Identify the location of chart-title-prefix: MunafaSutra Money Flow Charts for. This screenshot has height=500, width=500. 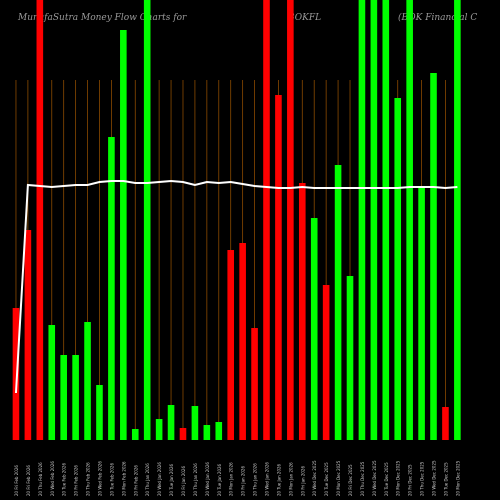
(102, 18).